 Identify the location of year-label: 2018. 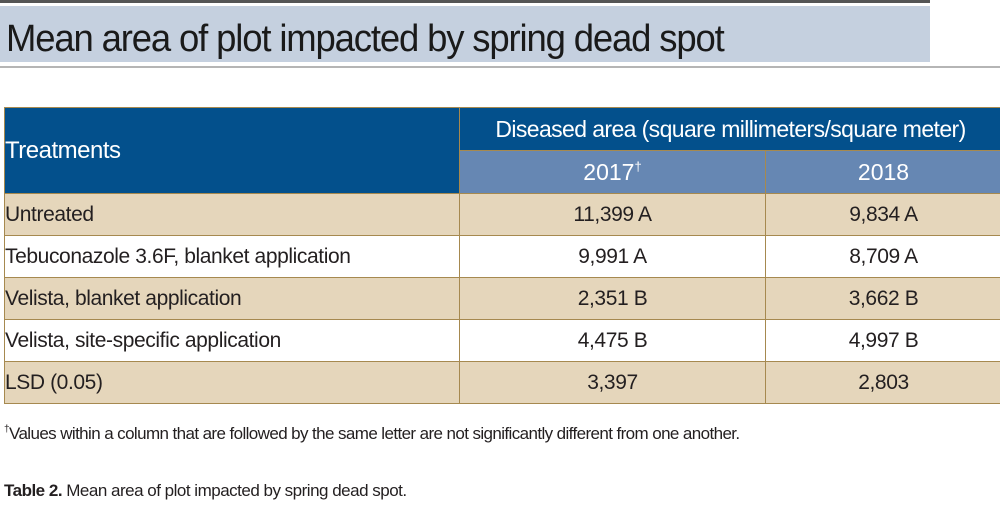
(883, 171).